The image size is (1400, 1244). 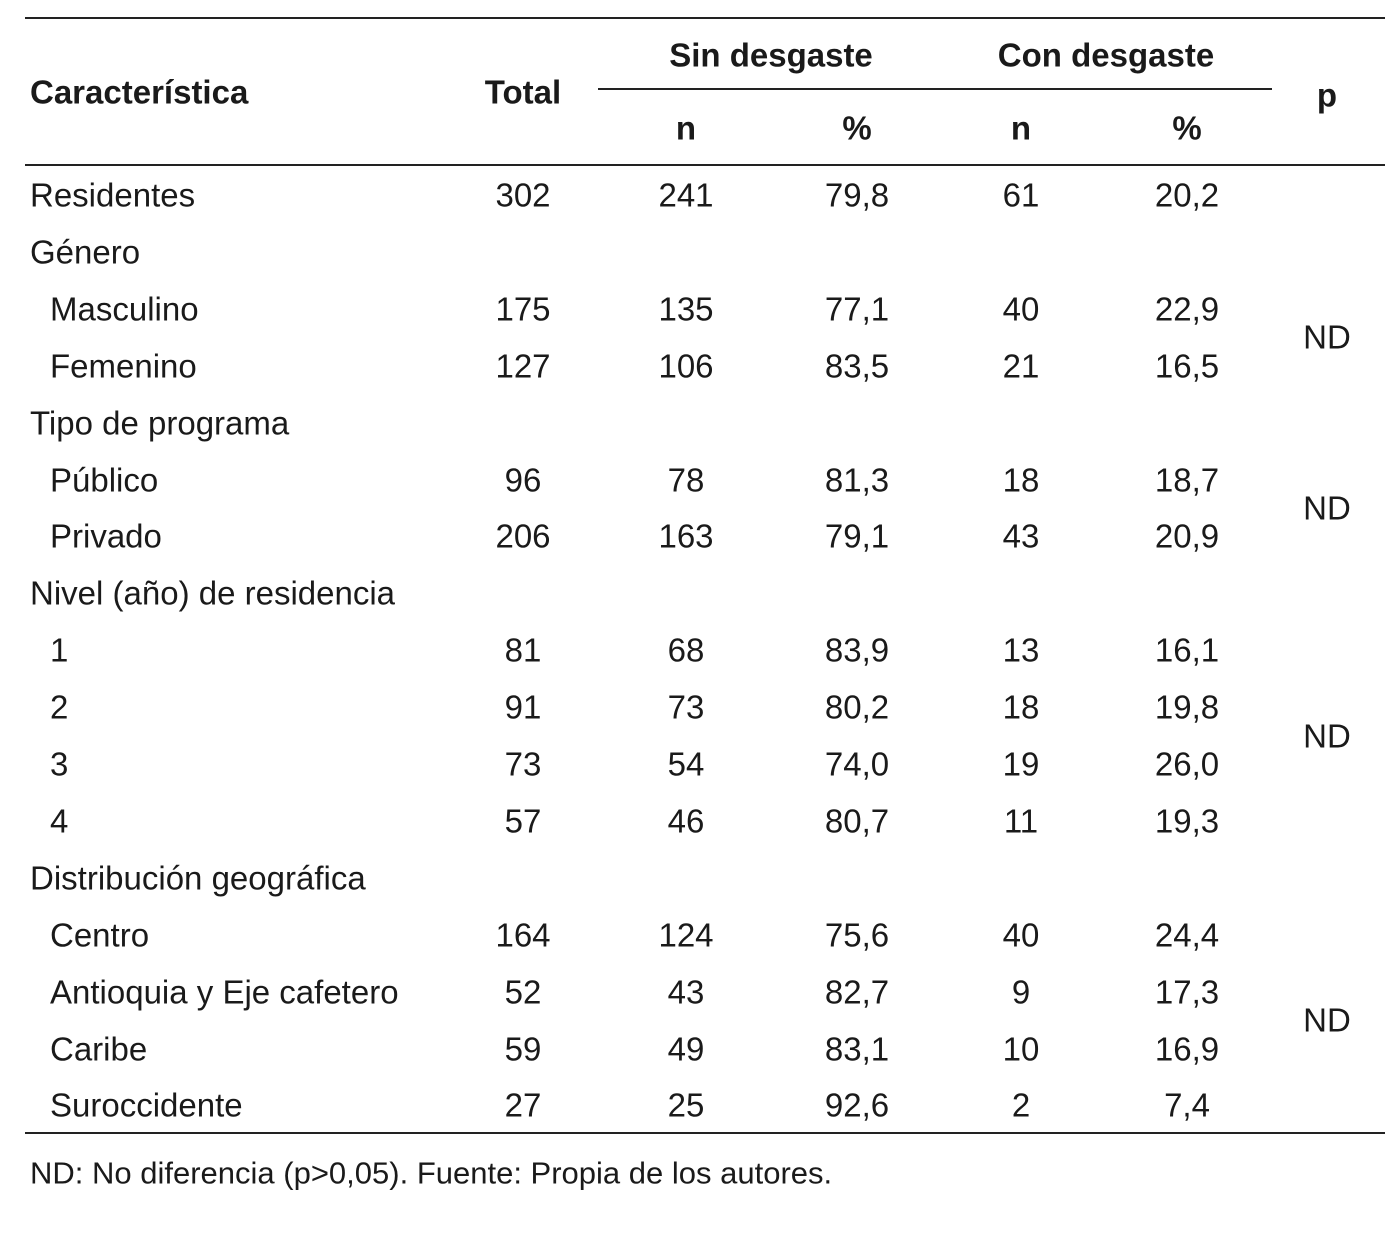 What do you see at coordinates (857, 707) in the screenshot?
I see `cell: 80,2` at bounding box center [857, 707].